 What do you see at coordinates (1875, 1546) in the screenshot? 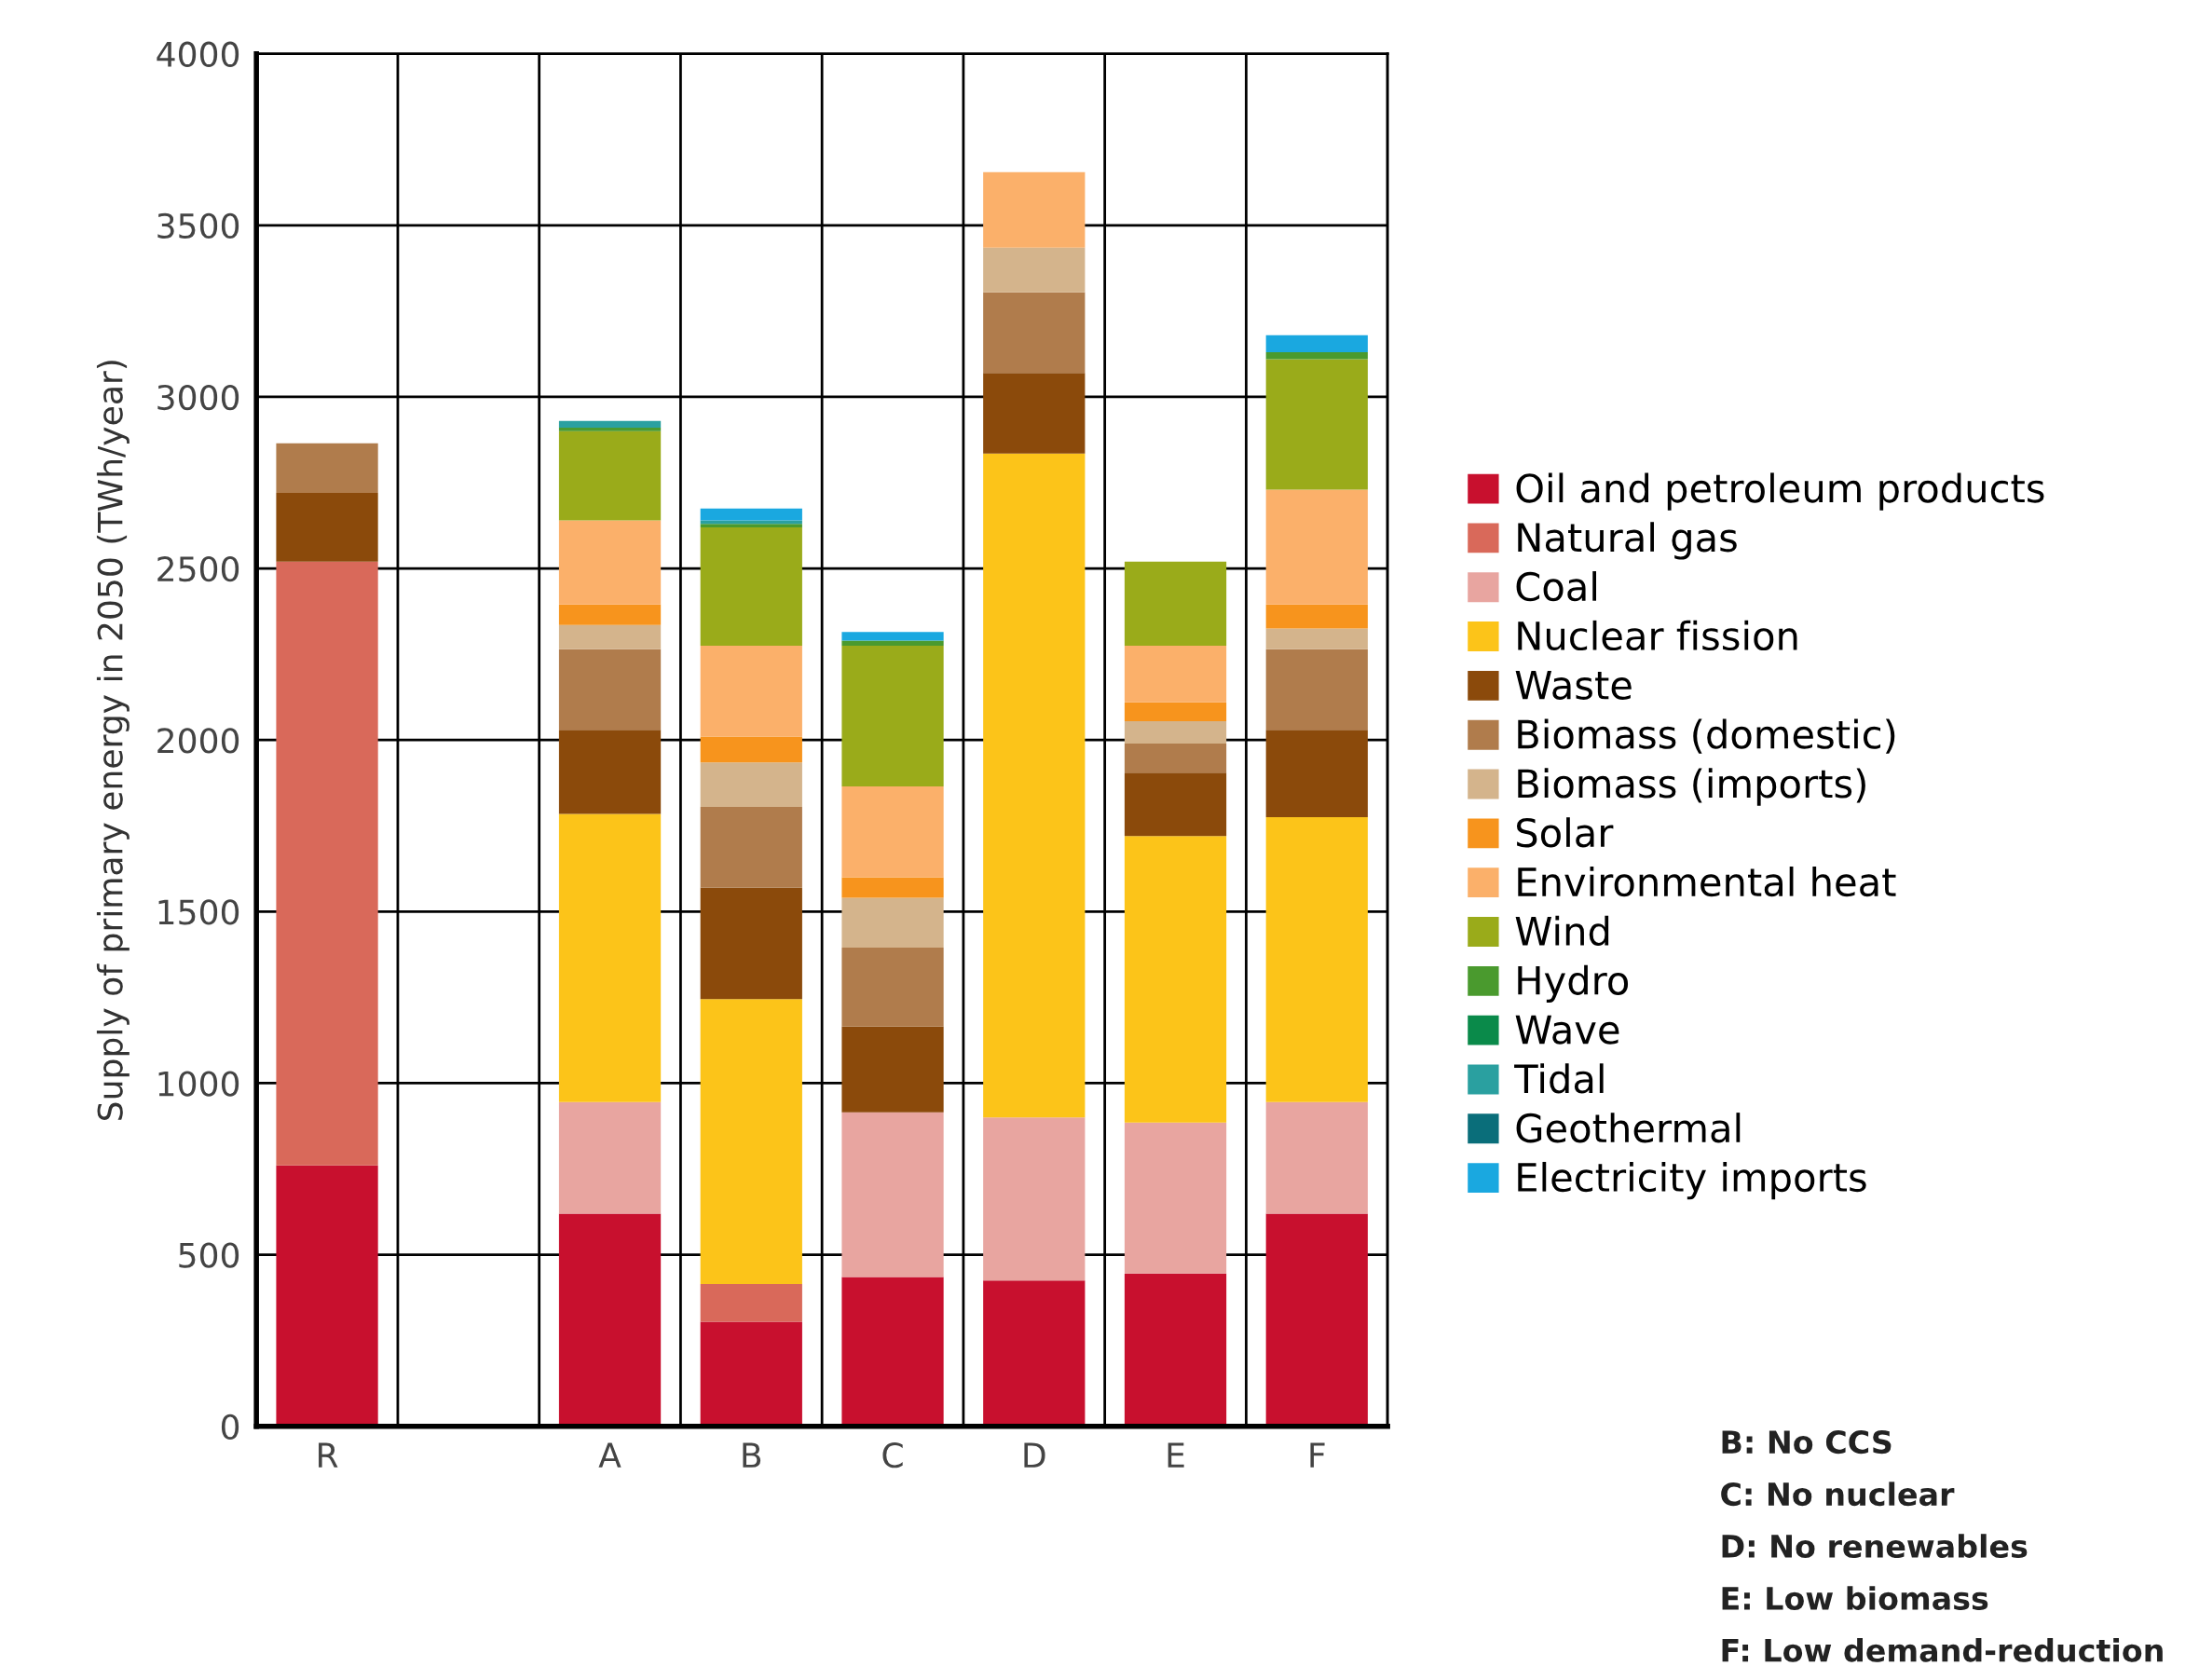
I see `text: D: No renewables` at bounding box center [1875, 1546].